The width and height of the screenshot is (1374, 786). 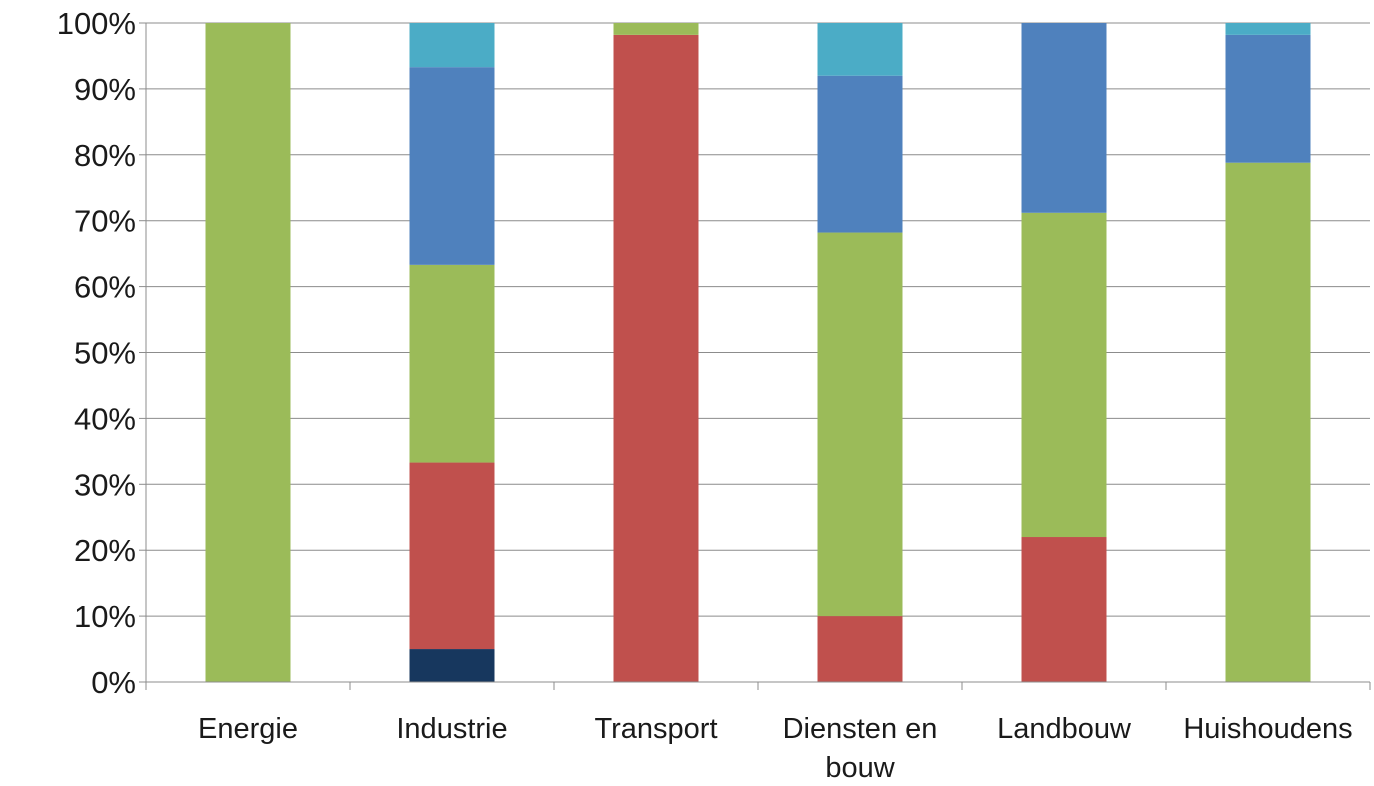 What do you see at coordinates (860, 768) in the screenshot?
I see `x-category-label: bouw` at bounding box center [860, 768].